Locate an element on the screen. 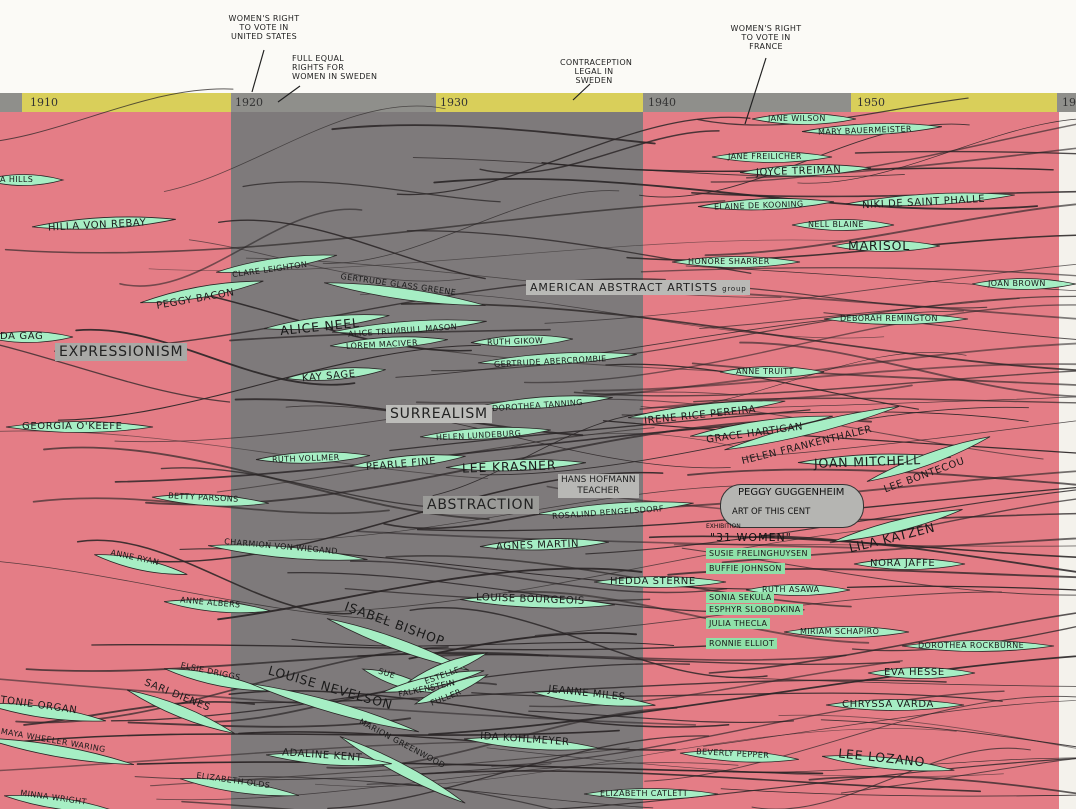 The image size is (1076, 809). movement-surrealism: SURREALISM is located at coordinates (439, 414).